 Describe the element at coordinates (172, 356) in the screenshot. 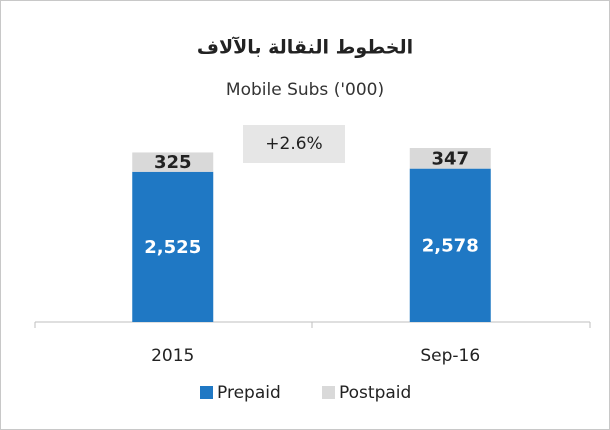

I see `x-tick-label: 2015` at that location.